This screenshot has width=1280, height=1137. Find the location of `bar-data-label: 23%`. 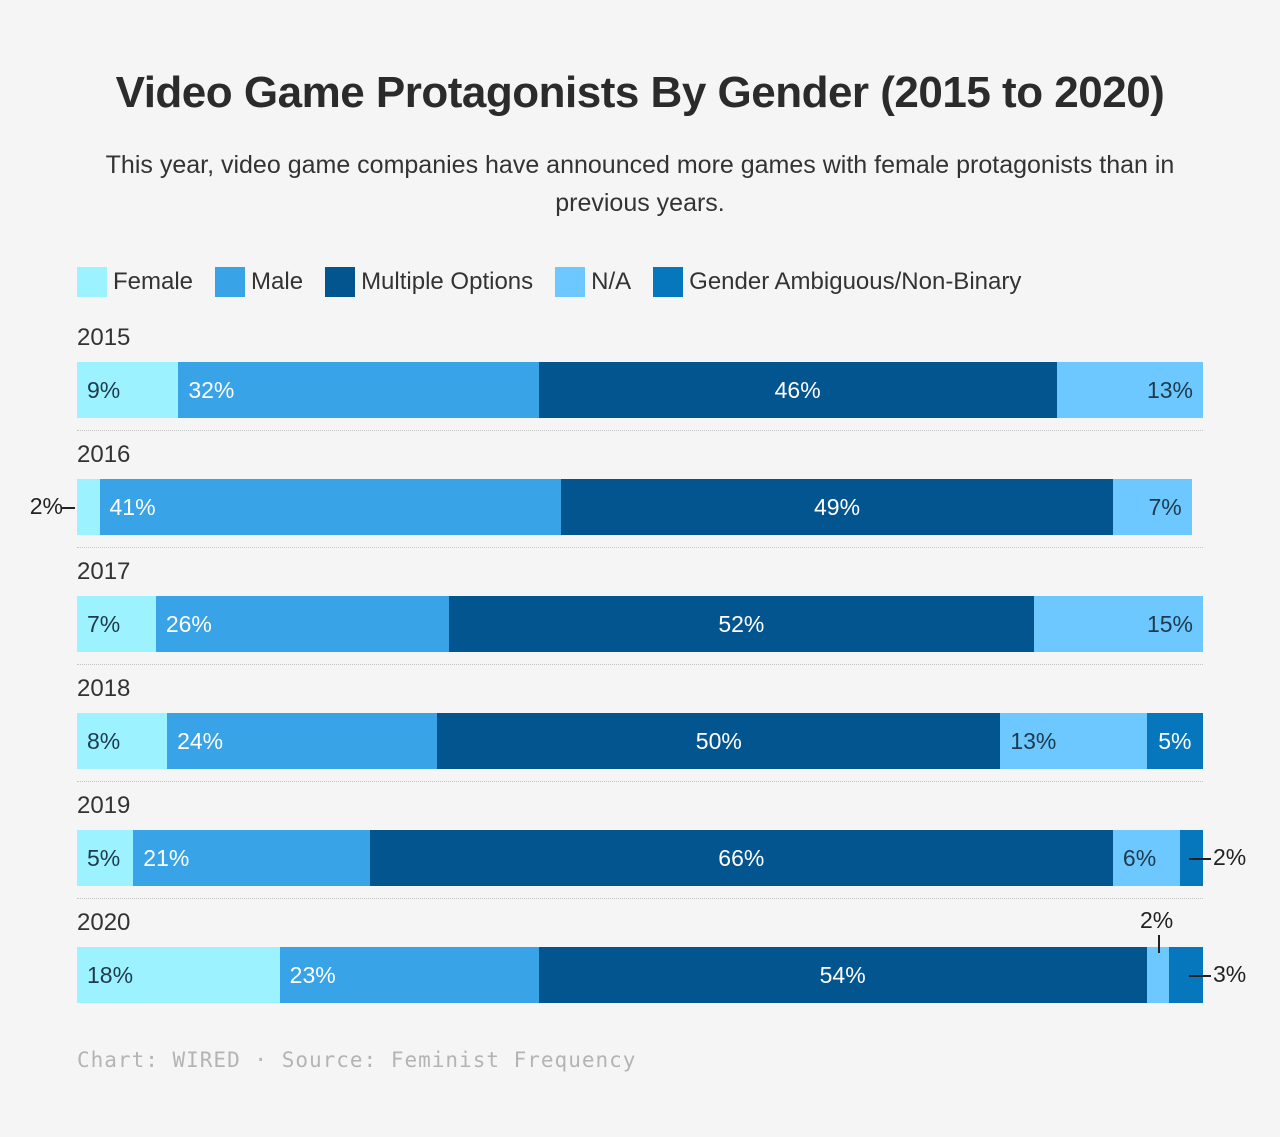

bar-data-label: 23% is located at coordinates (312, 975).